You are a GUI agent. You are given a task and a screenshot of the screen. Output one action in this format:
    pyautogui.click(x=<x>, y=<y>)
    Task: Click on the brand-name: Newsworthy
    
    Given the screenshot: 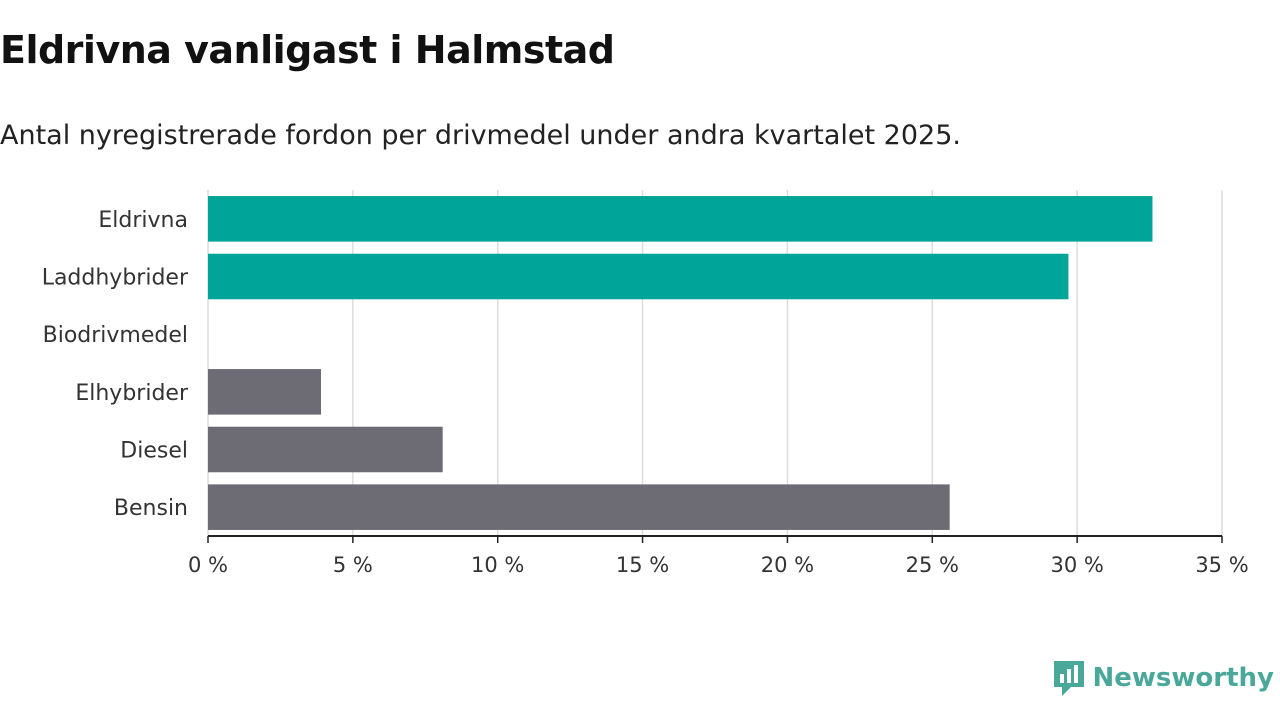 What is the action you would take?
    pyautogui.click(x=1183, y=678)
    